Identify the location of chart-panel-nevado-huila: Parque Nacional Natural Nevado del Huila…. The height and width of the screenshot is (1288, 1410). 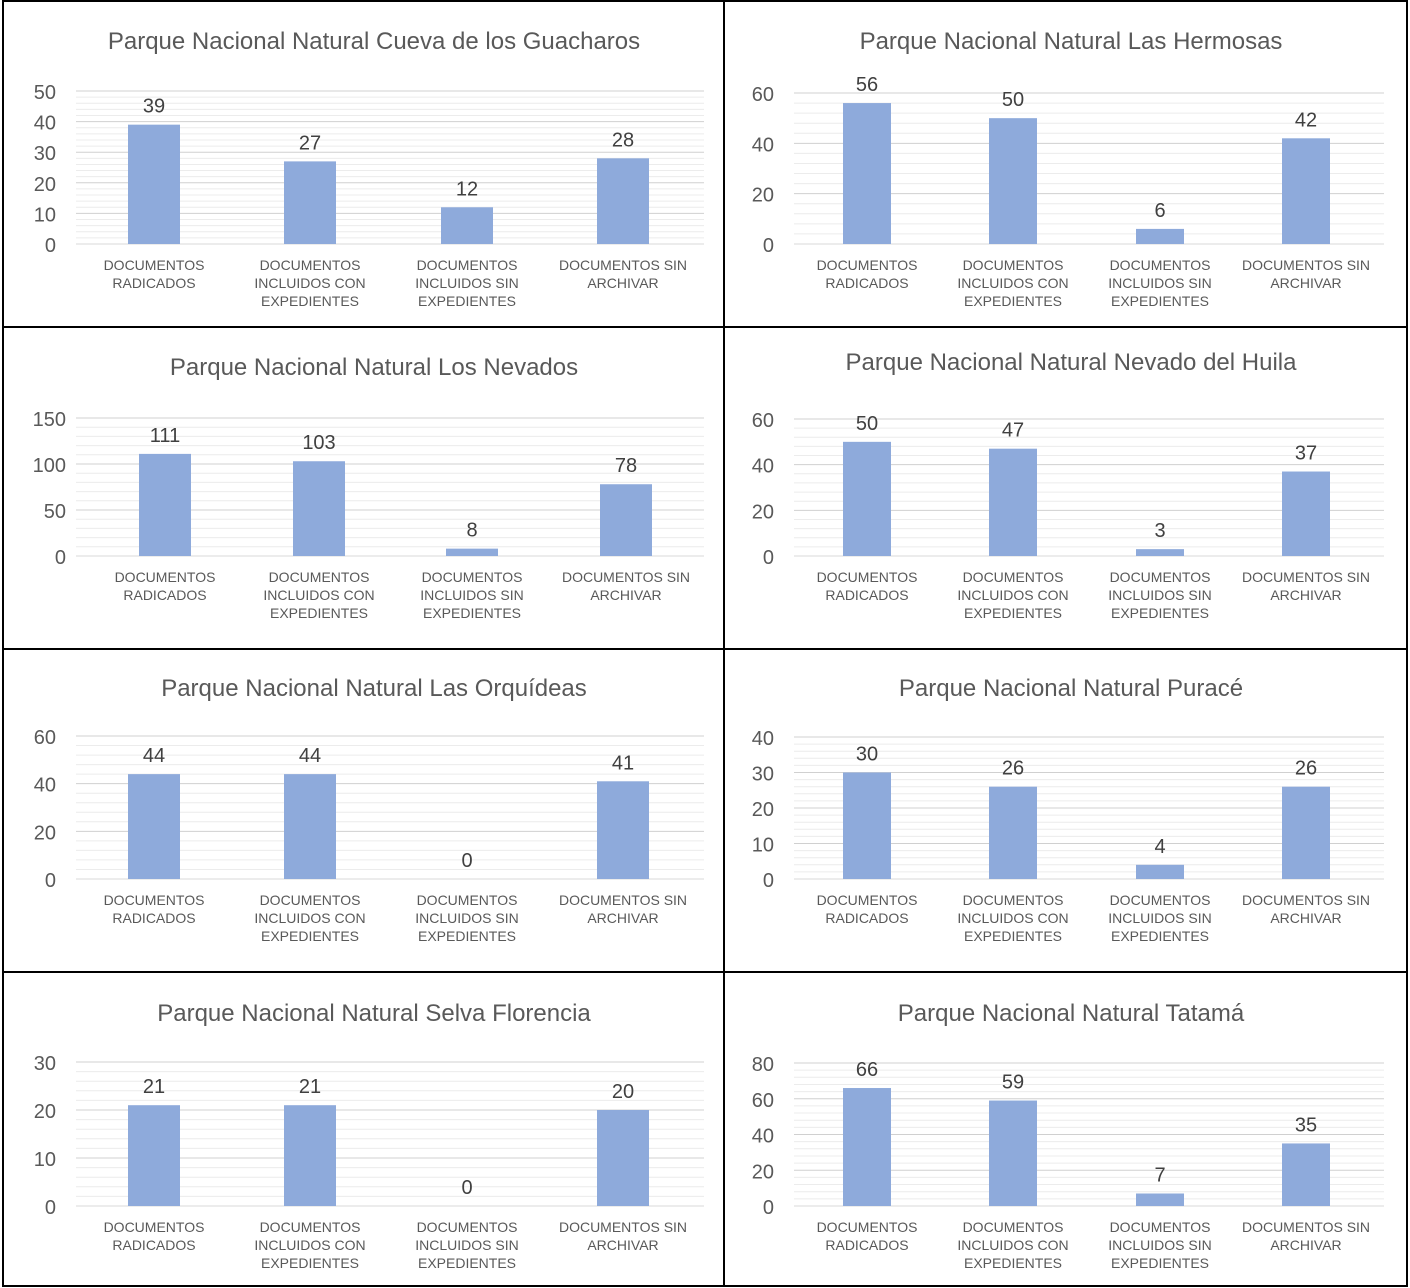
(1067, 482).